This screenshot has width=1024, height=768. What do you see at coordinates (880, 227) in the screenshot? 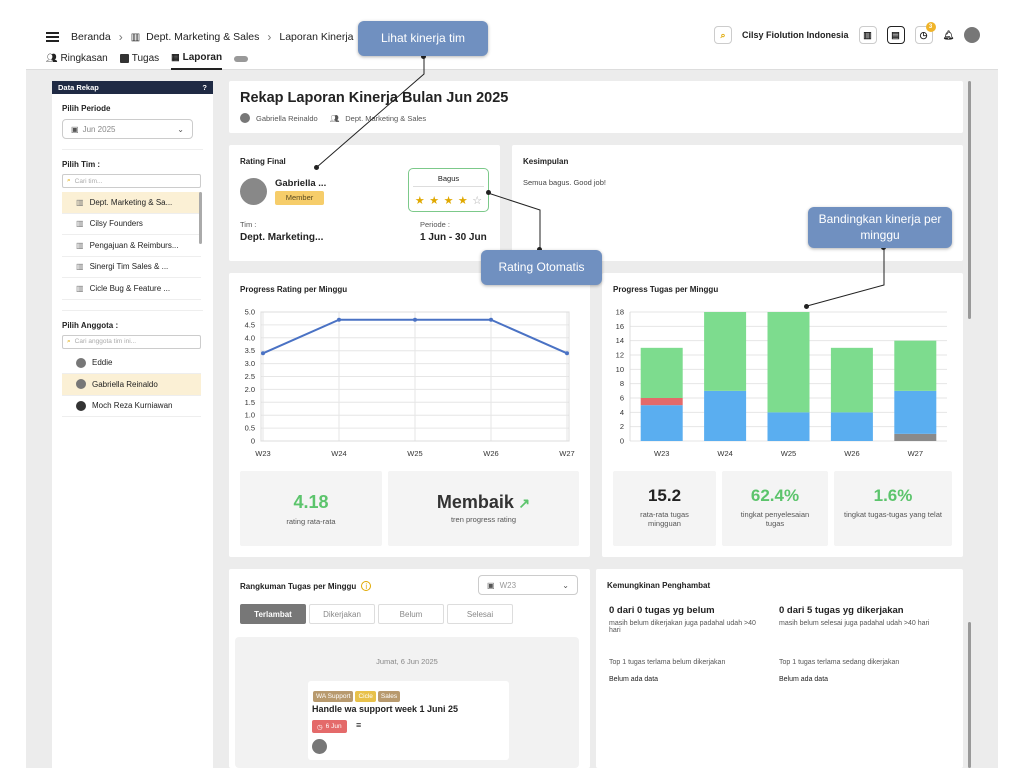
I see `callout-compare: Bandingkan kinerja per minggu` at bounding box center [880, 227].